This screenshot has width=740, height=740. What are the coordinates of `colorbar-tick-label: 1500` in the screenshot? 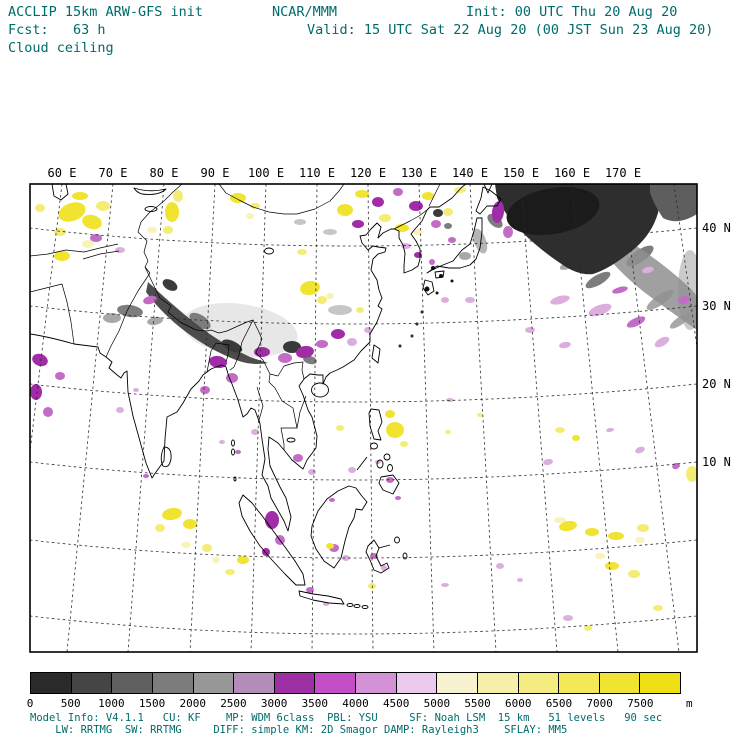 It's located at (152, 703).